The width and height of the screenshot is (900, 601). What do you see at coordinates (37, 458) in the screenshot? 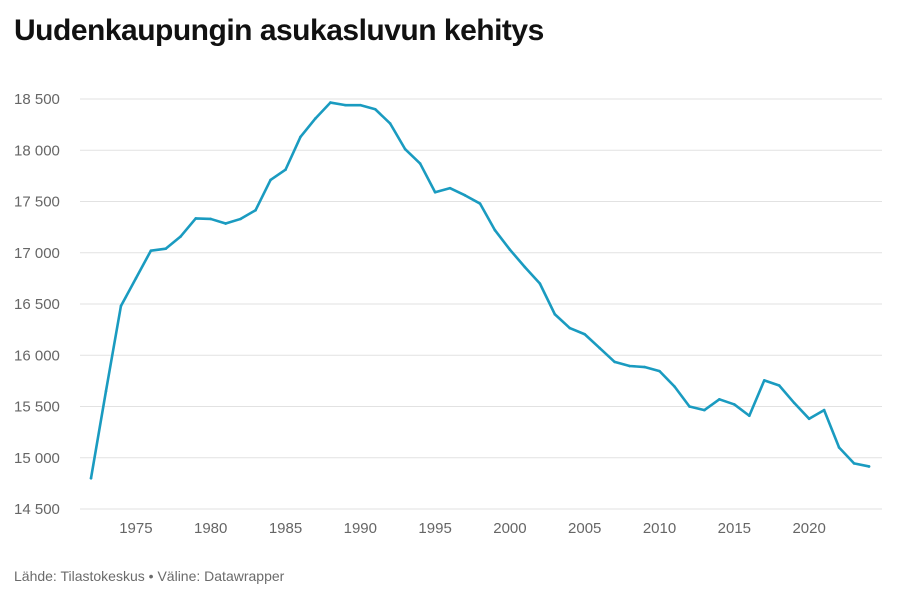
I see `y-tick-label: 15 000` at bounding box center [37, 458].